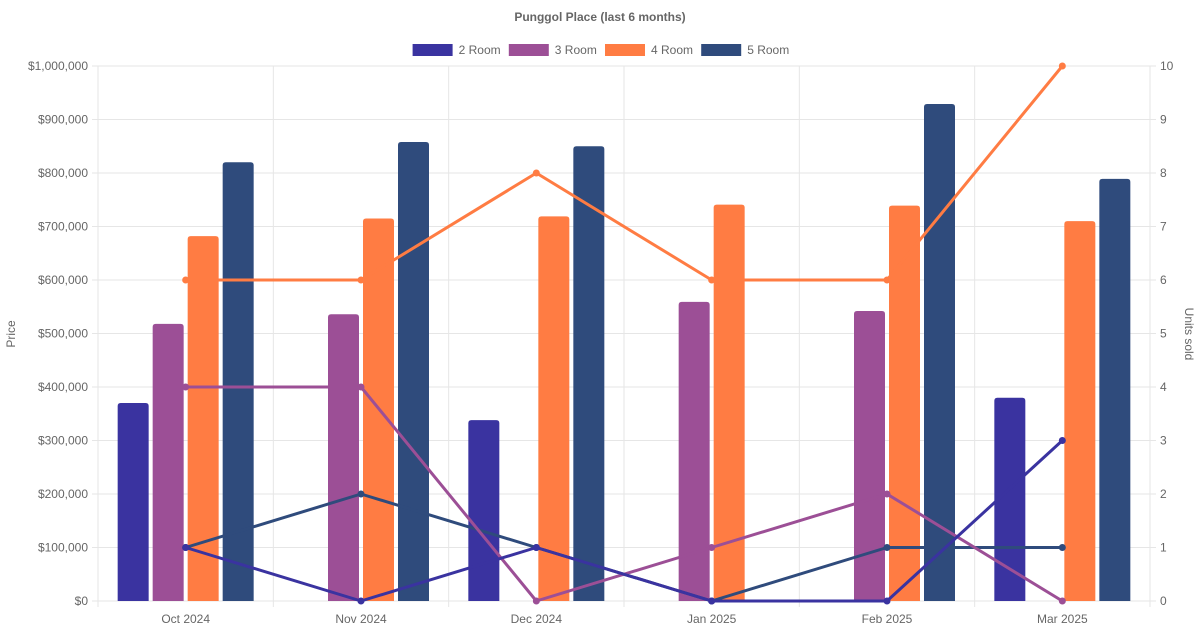  What do you see at coordinates (1163, 441) in the screenshot?
I see `y-tick-label-right: 3` at bounding box center [1163, 441].